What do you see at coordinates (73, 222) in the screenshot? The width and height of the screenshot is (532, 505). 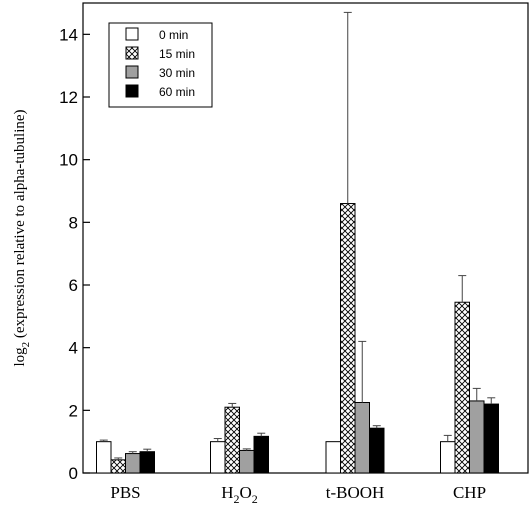 I see `y-tick-label: 8` at bounding box center [73, 222].